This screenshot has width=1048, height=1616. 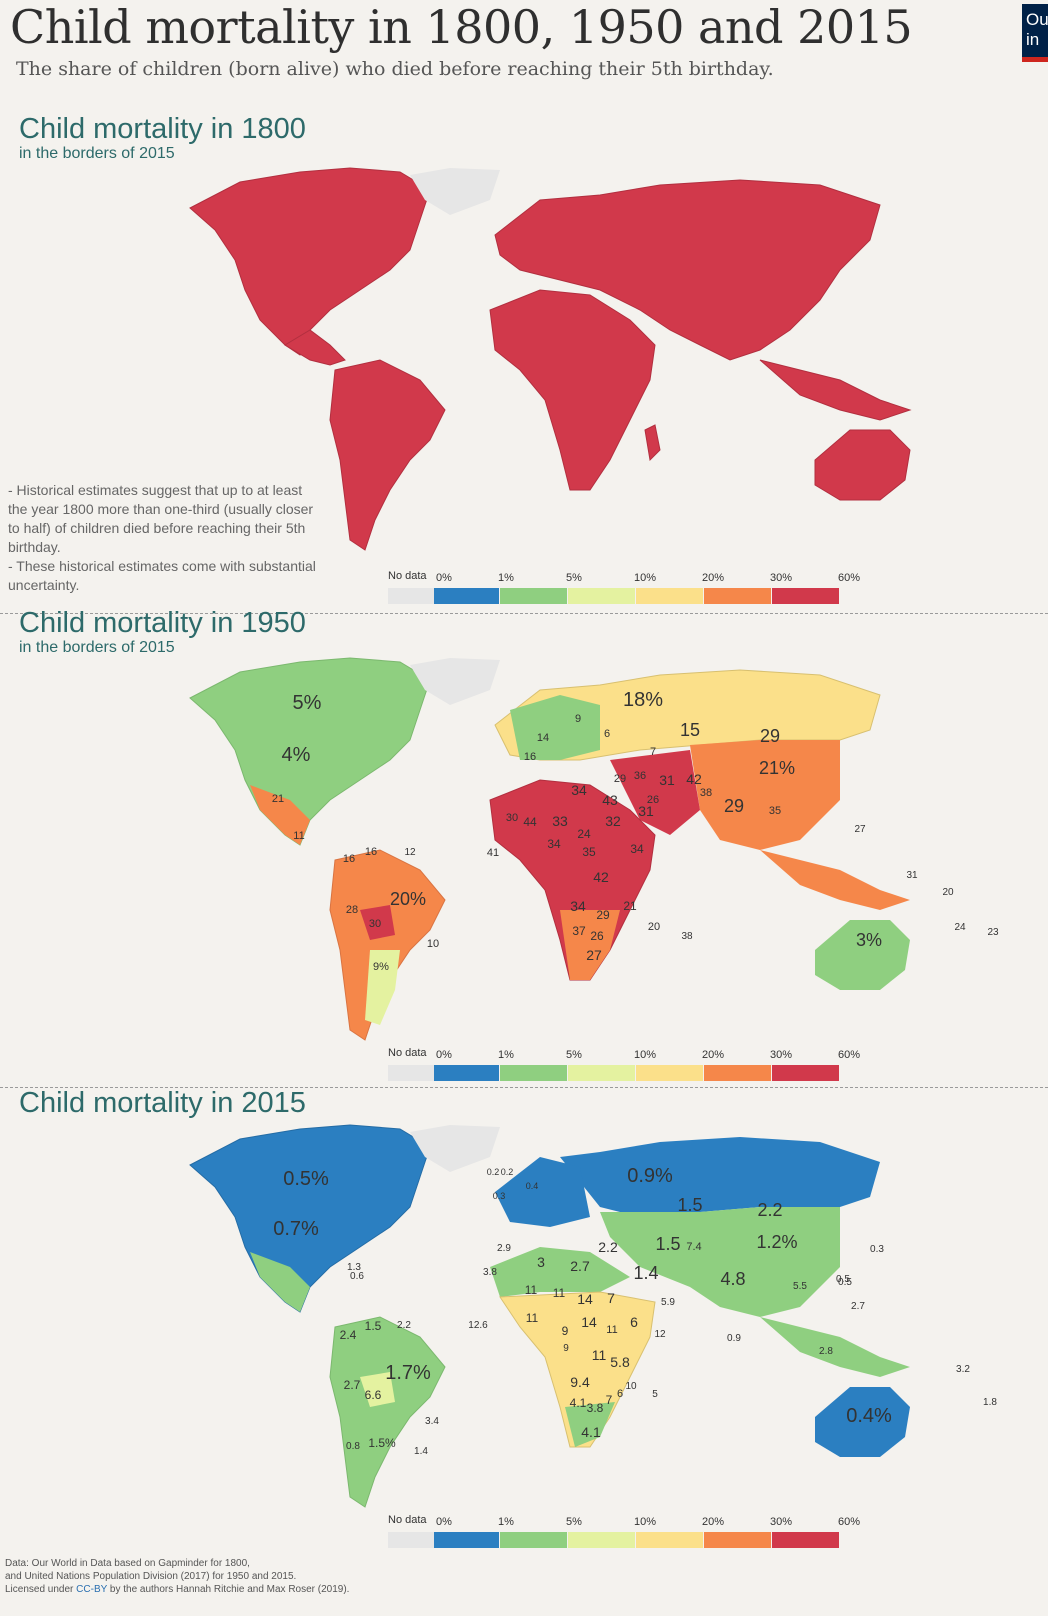 What do you see at coordinates (162, 129) in the screenshot?
I see `section-title-1800: Child mortality in 1800` at bounding box center [162, 129].